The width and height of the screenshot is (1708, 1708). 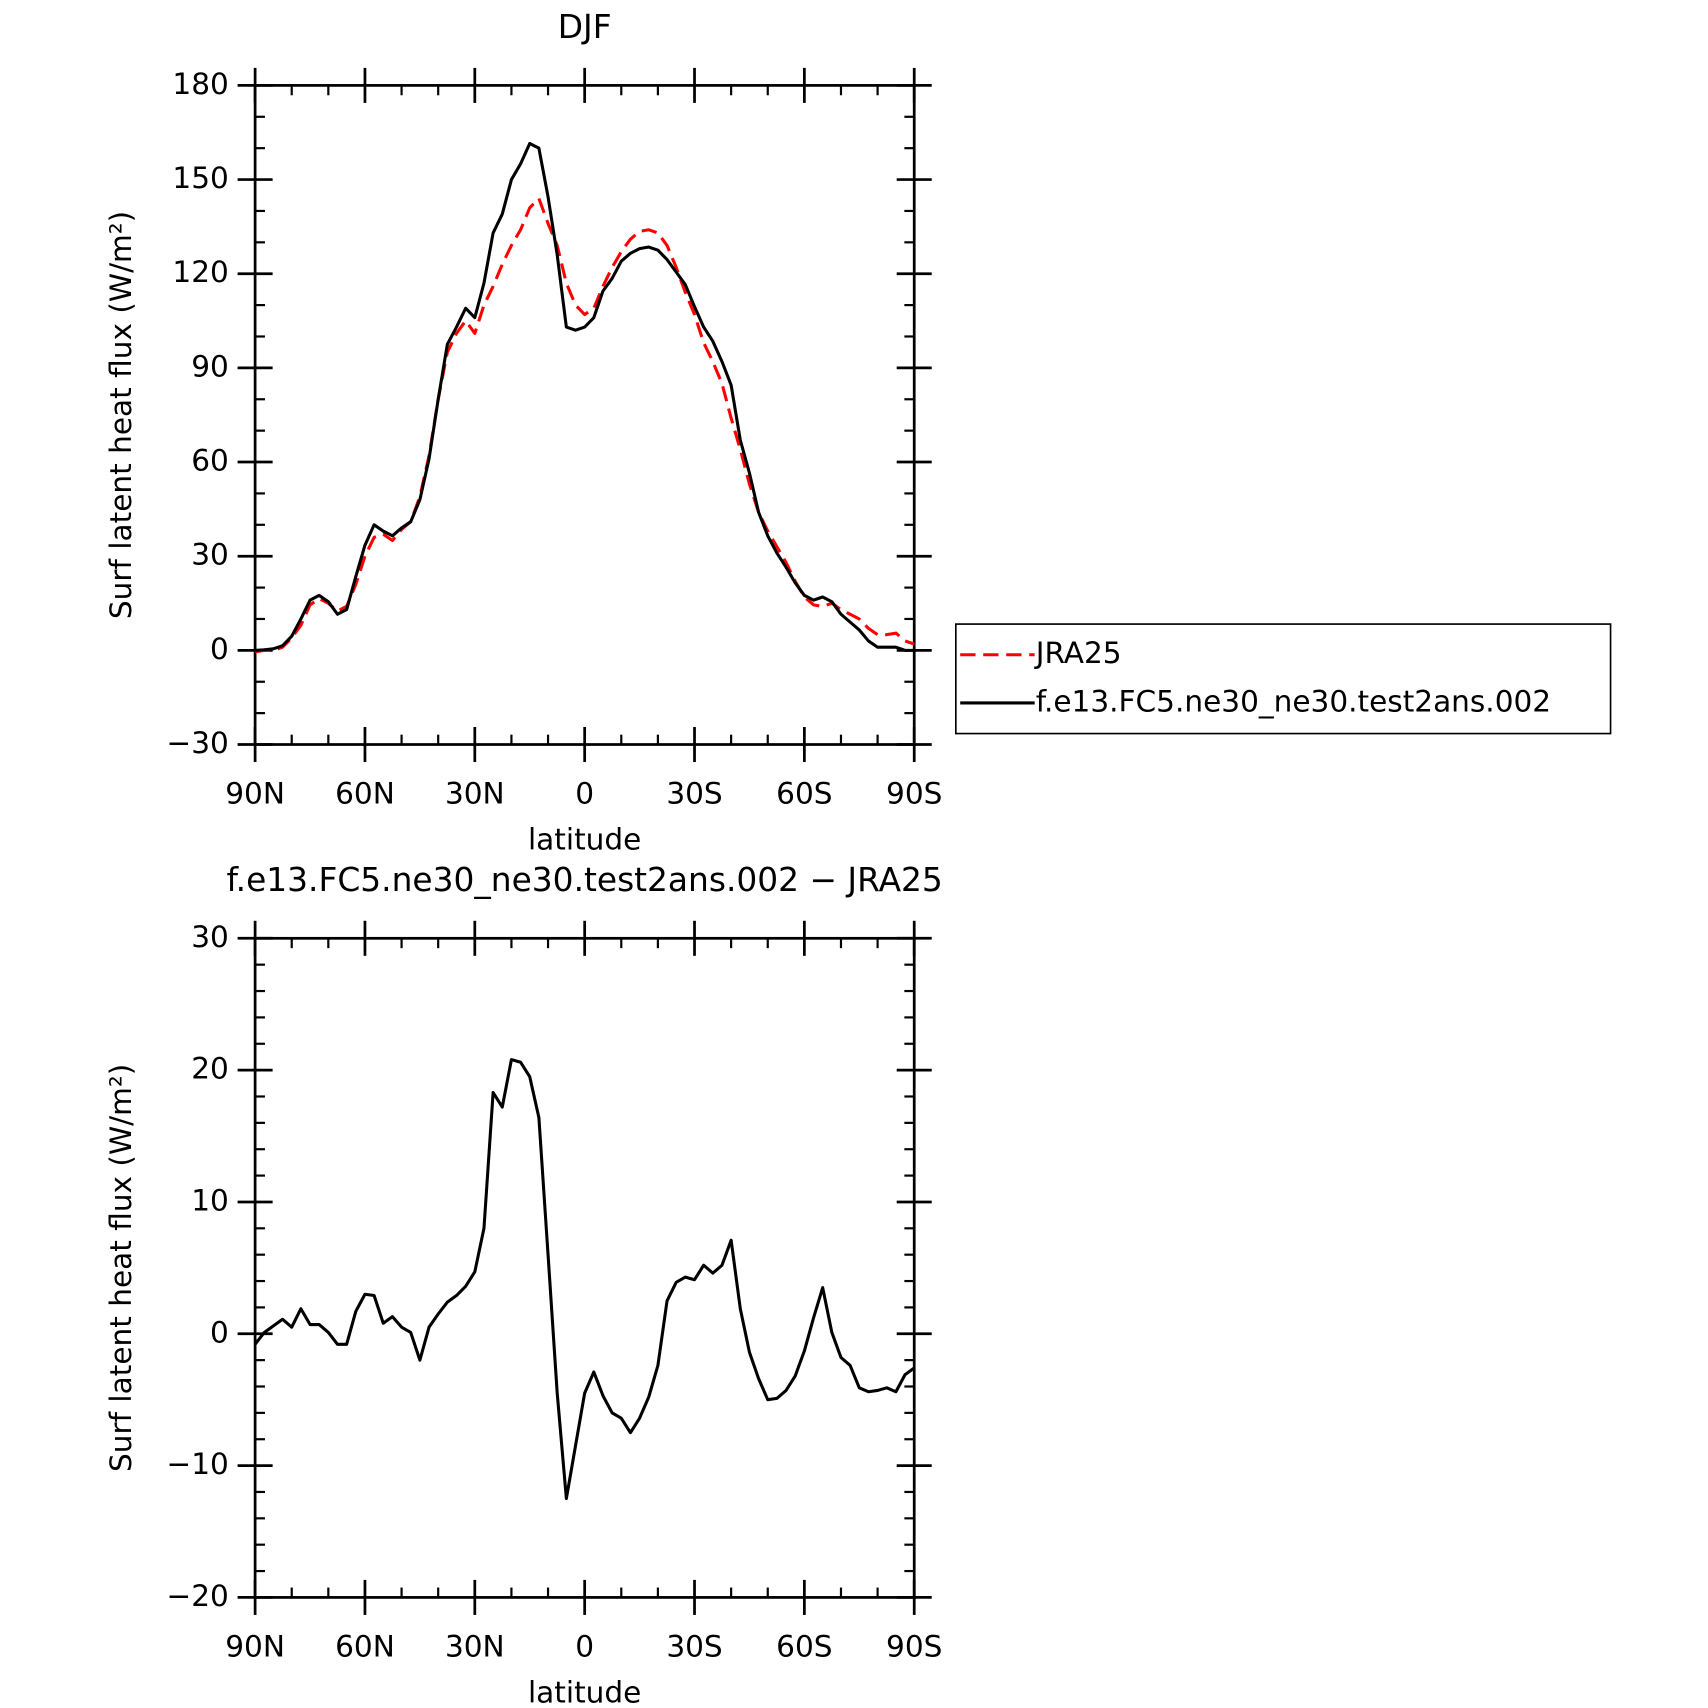 I want to click on y-tick-label: −20, so click(x=197, y=1596).